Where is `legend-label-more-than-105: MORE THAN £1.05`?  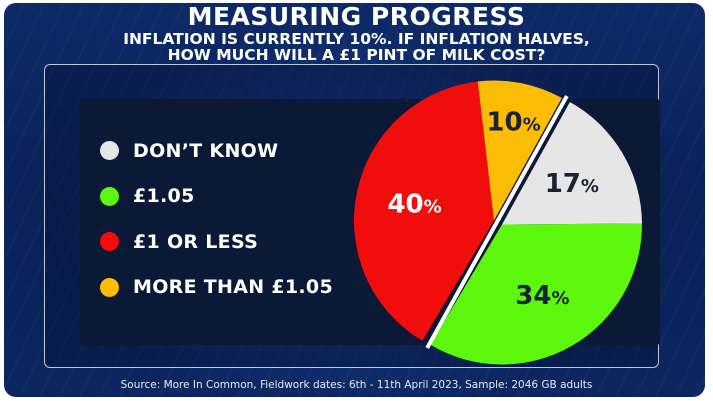 legend-label-more-than-105: MORE THAN £1.05 is located at coordinates (233, 287).